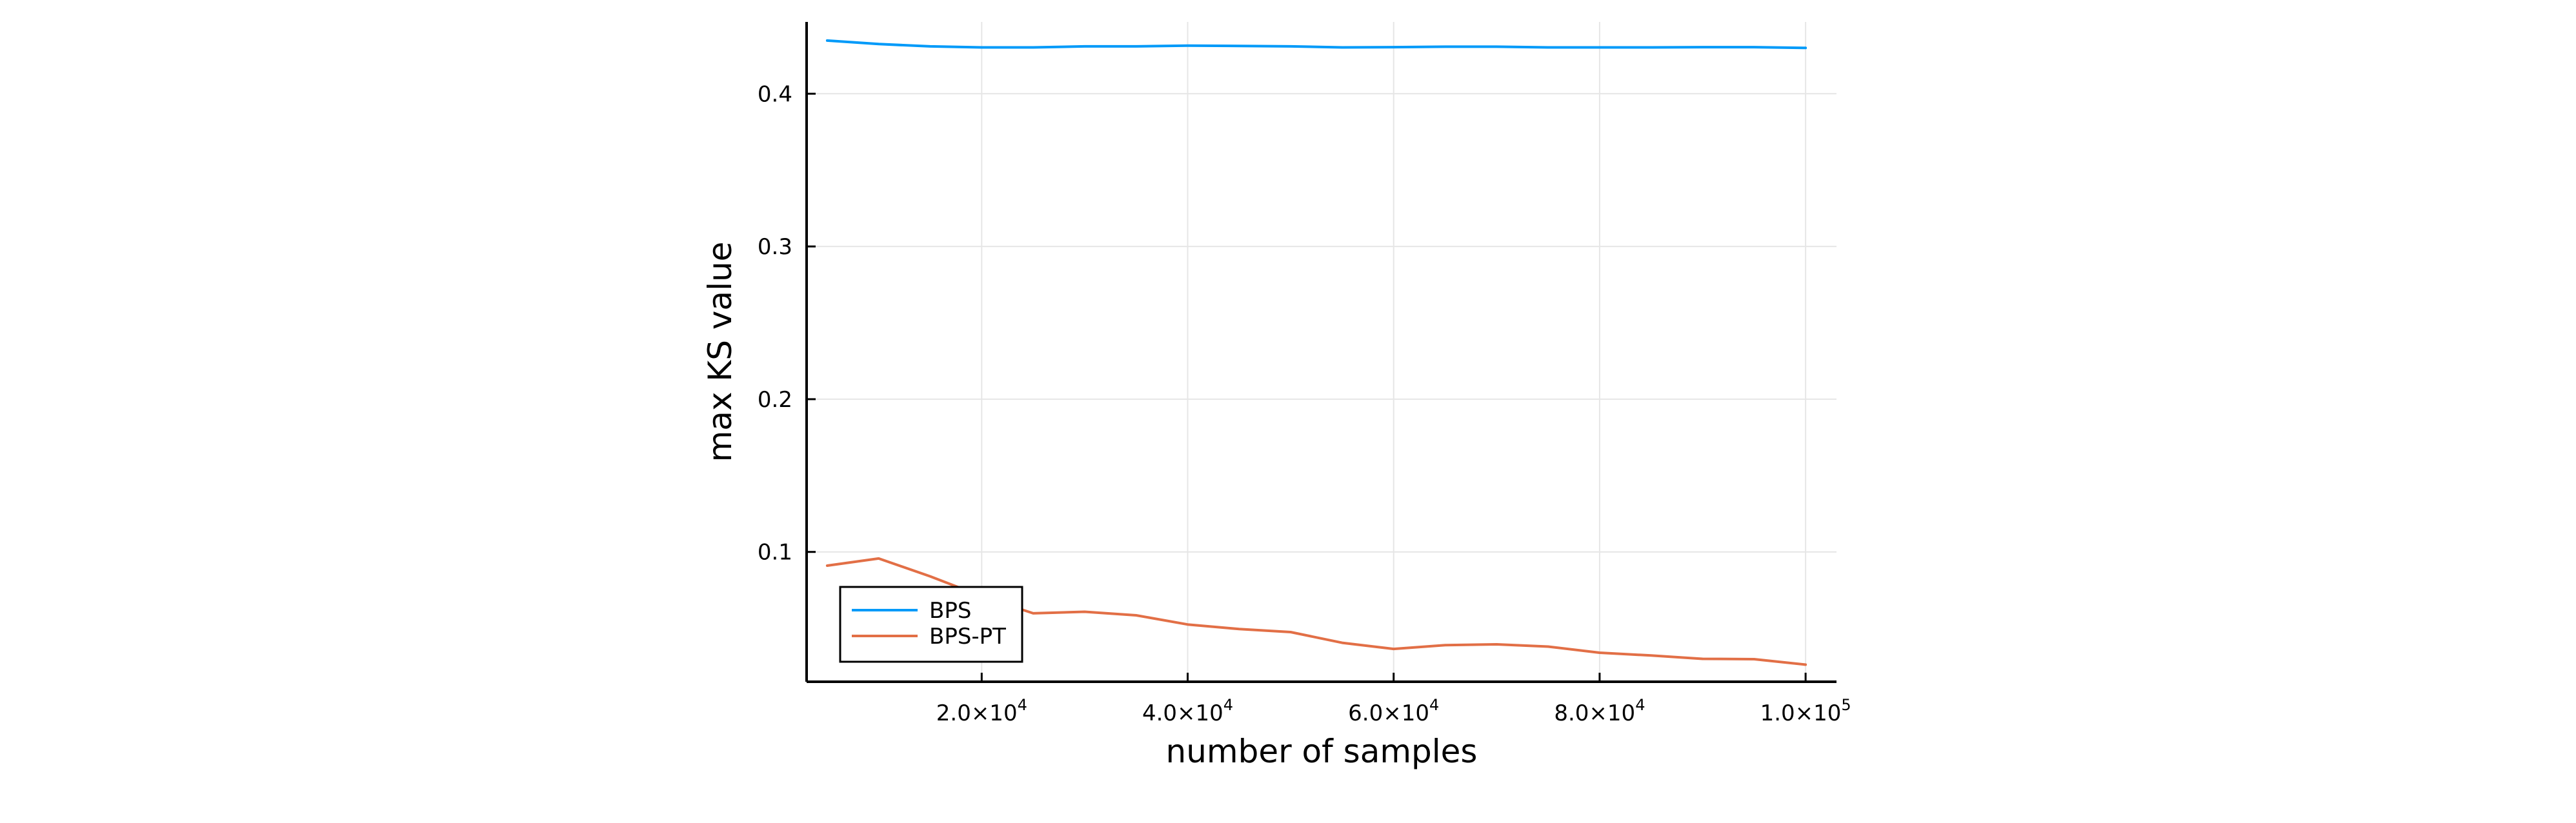  What do you see at coordinates (1846, 705) in the screenshot?
I see `x-tick-exponent: 5` at bounding box center [1846, 705].